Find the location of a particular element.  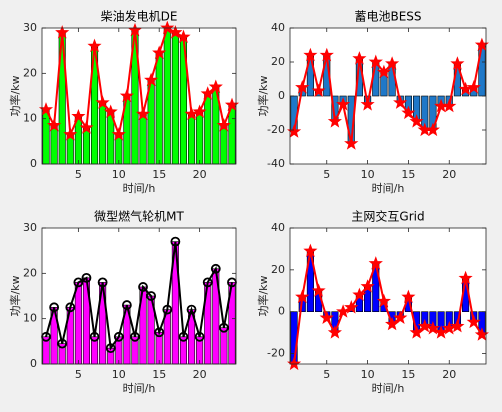

chart-title: 主网交互Grid is located at coordinates (387, 216).